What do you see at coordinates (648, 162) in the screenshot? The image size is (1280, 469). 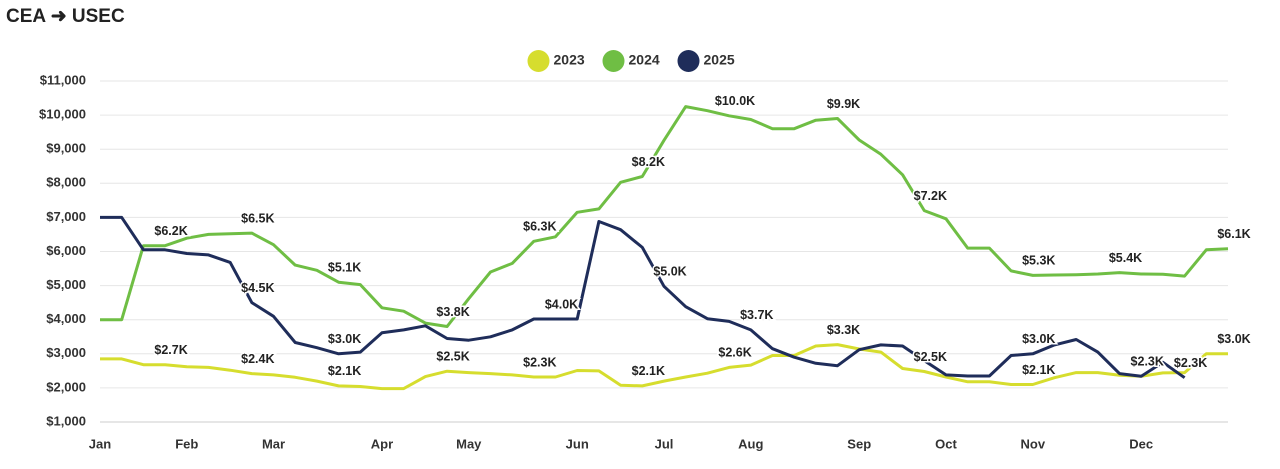 I see `data-label: $8.2K` at bounding box center [648, 162].